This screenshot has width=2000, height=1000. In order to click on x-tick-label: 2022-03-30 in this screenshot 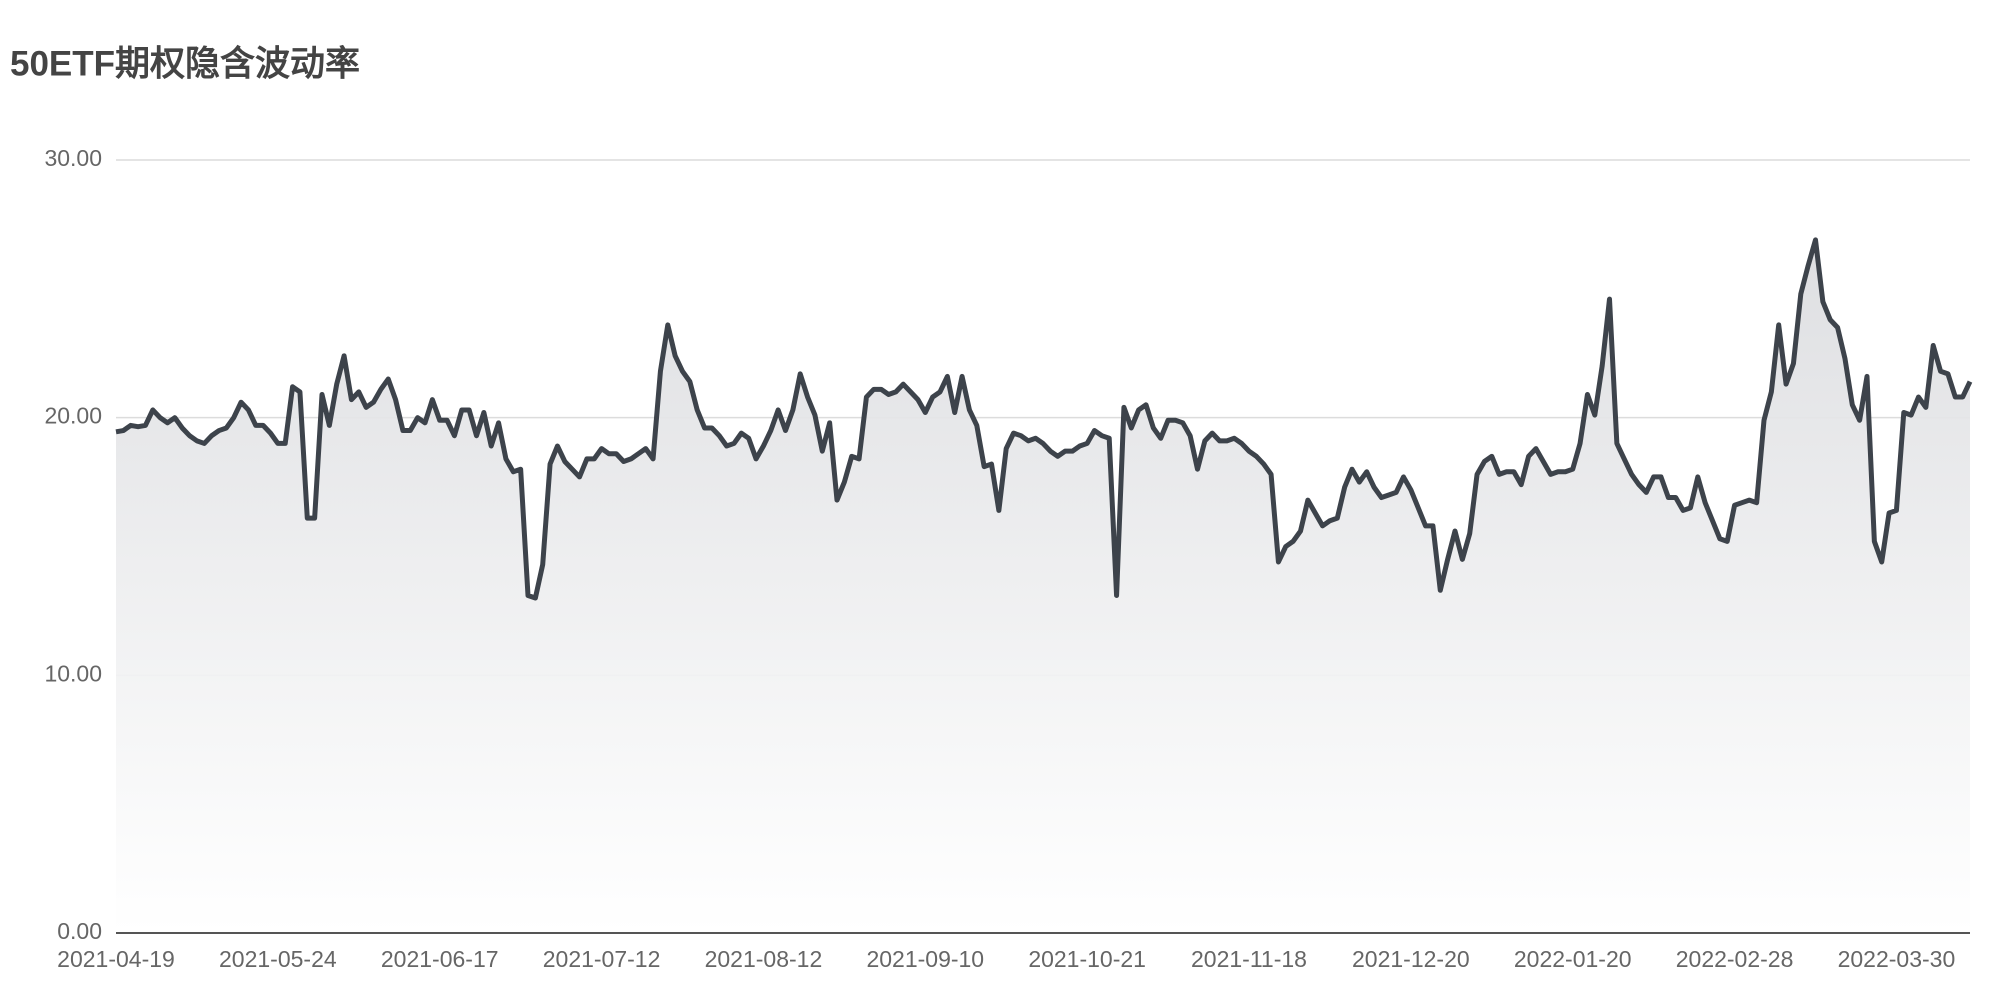, I will do `click(1897, 959)`.